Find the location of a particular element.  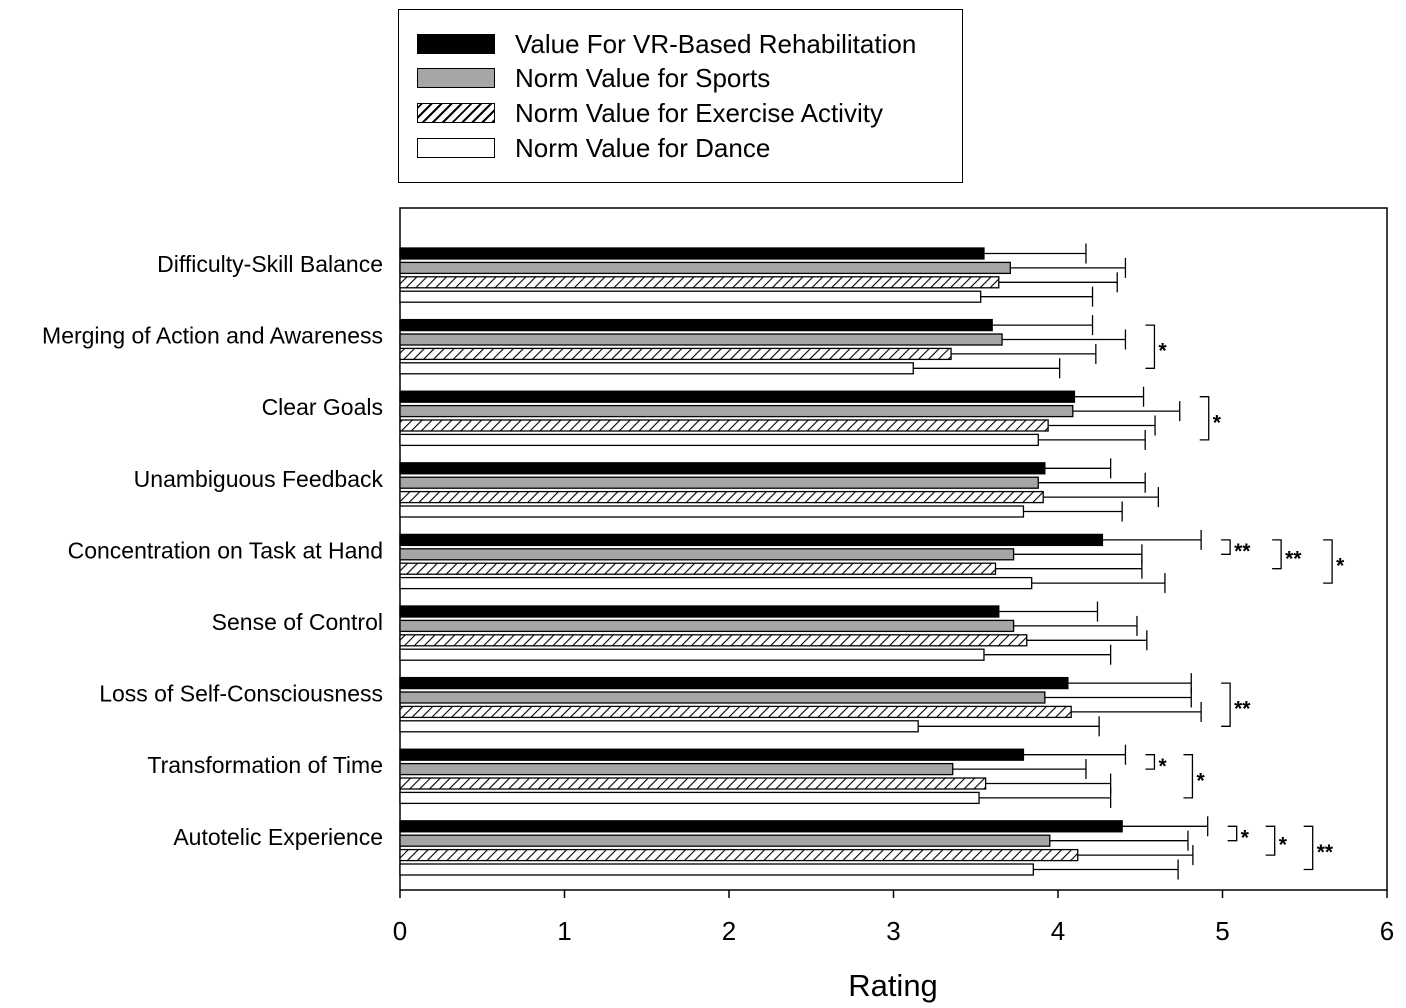

x-tick-label: 5 is located at coordinates (1222, 931).